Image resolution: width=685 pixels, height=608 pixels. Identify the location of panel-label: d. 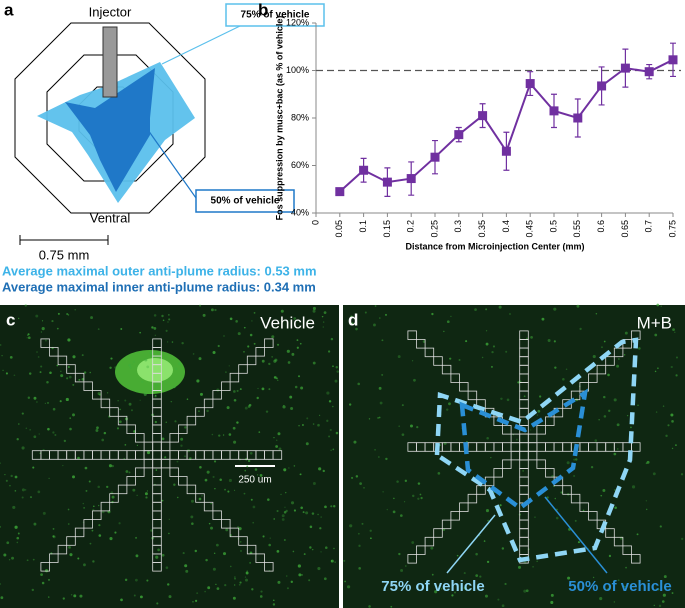
(353, 319).